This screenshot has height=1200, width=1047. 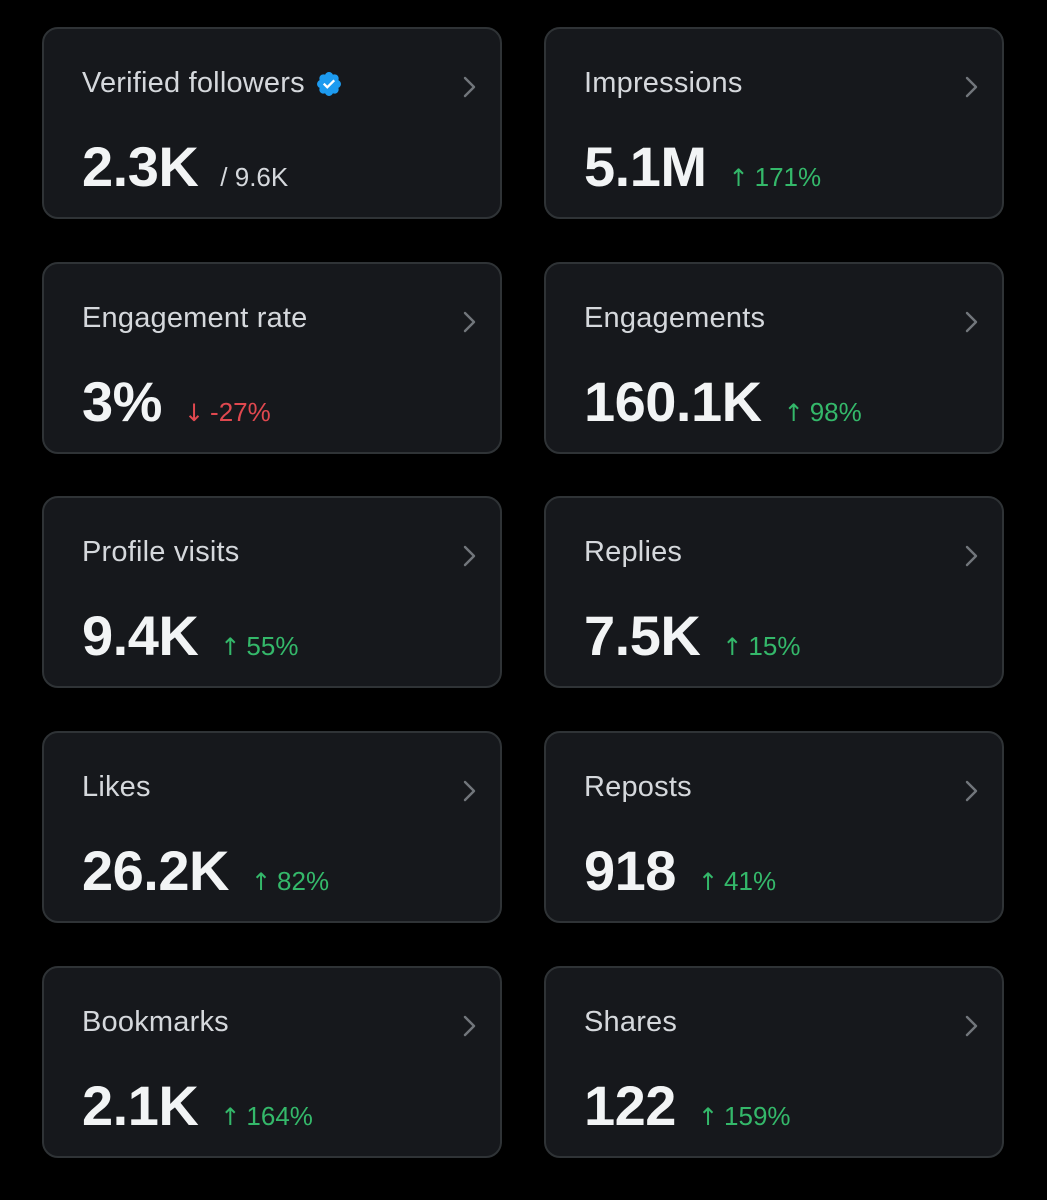 I want to click on metric-change: ↑ 55%, so click(x=259, y=646).